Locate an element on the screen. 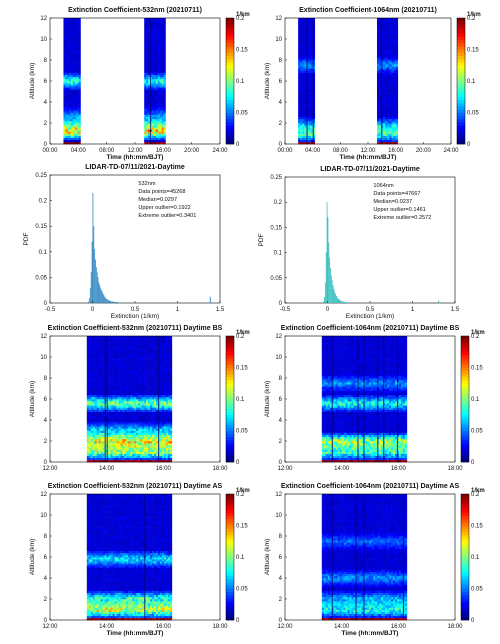 The image size is (500, 644). colorbar-step is located at coordinates (461, 79).